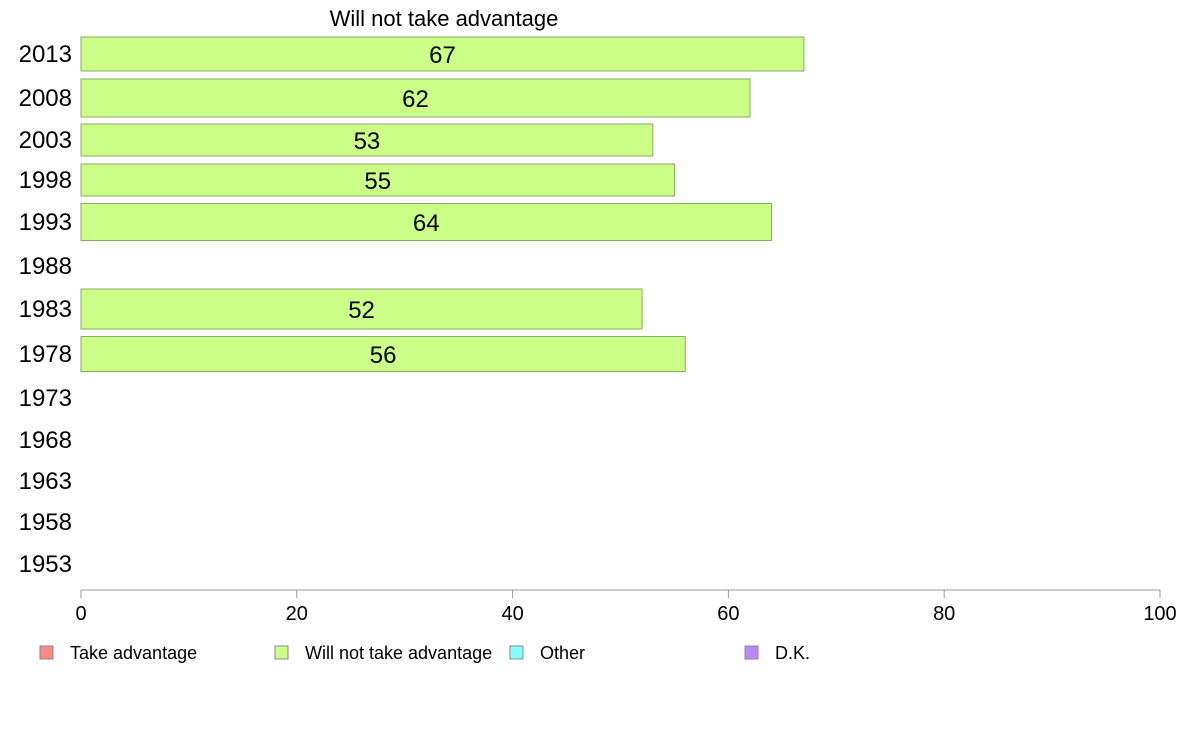  I want to click on x-tick-label: 80, so click(944, 614).